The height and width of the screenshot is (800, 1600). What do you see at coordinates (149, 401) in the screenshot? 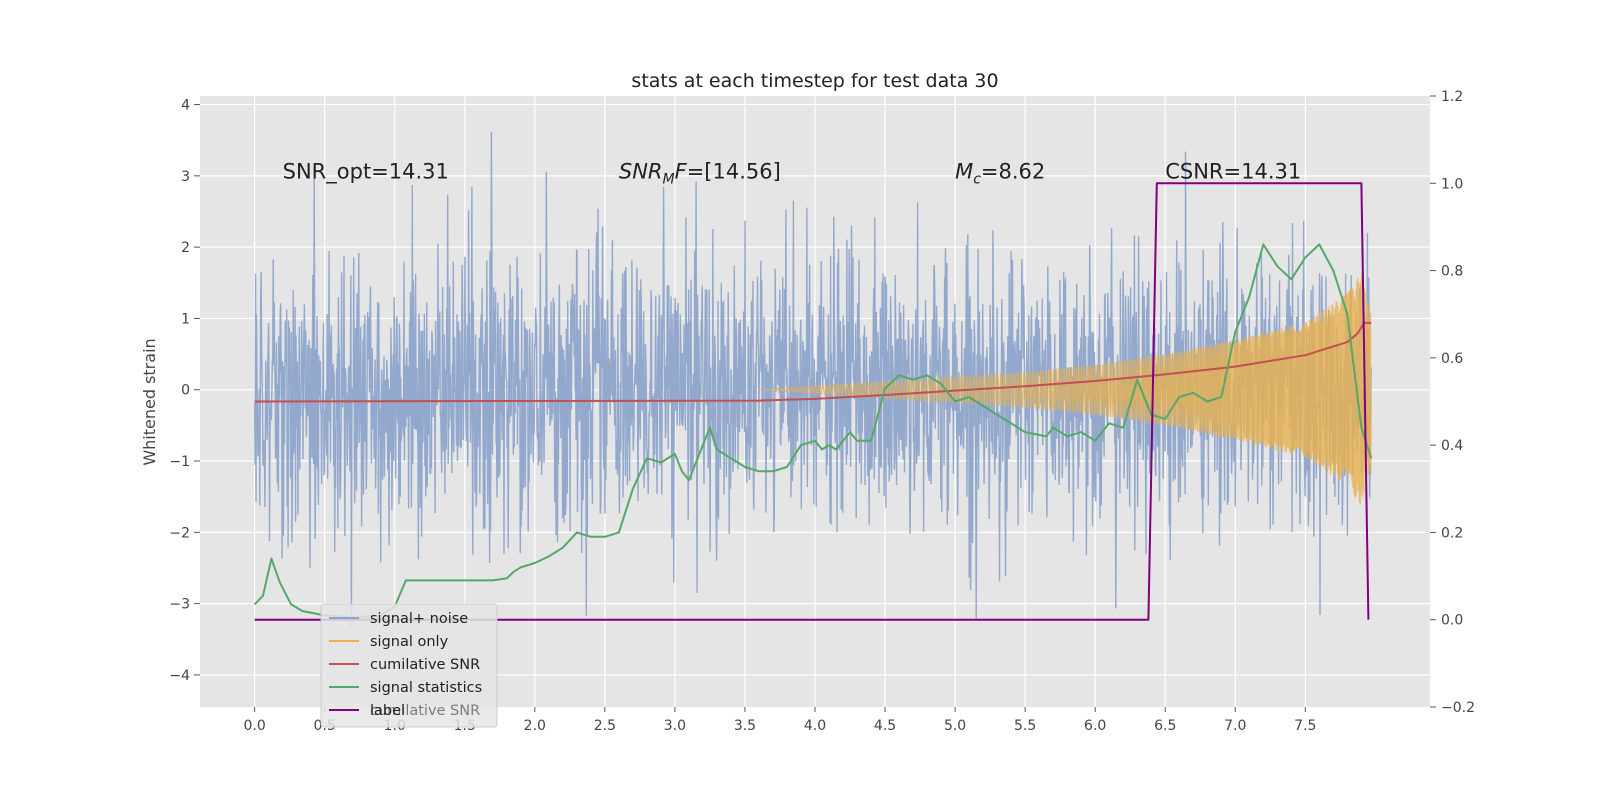
I see `y-axis-label: Whitened strain` at bounding box center [149, 401].